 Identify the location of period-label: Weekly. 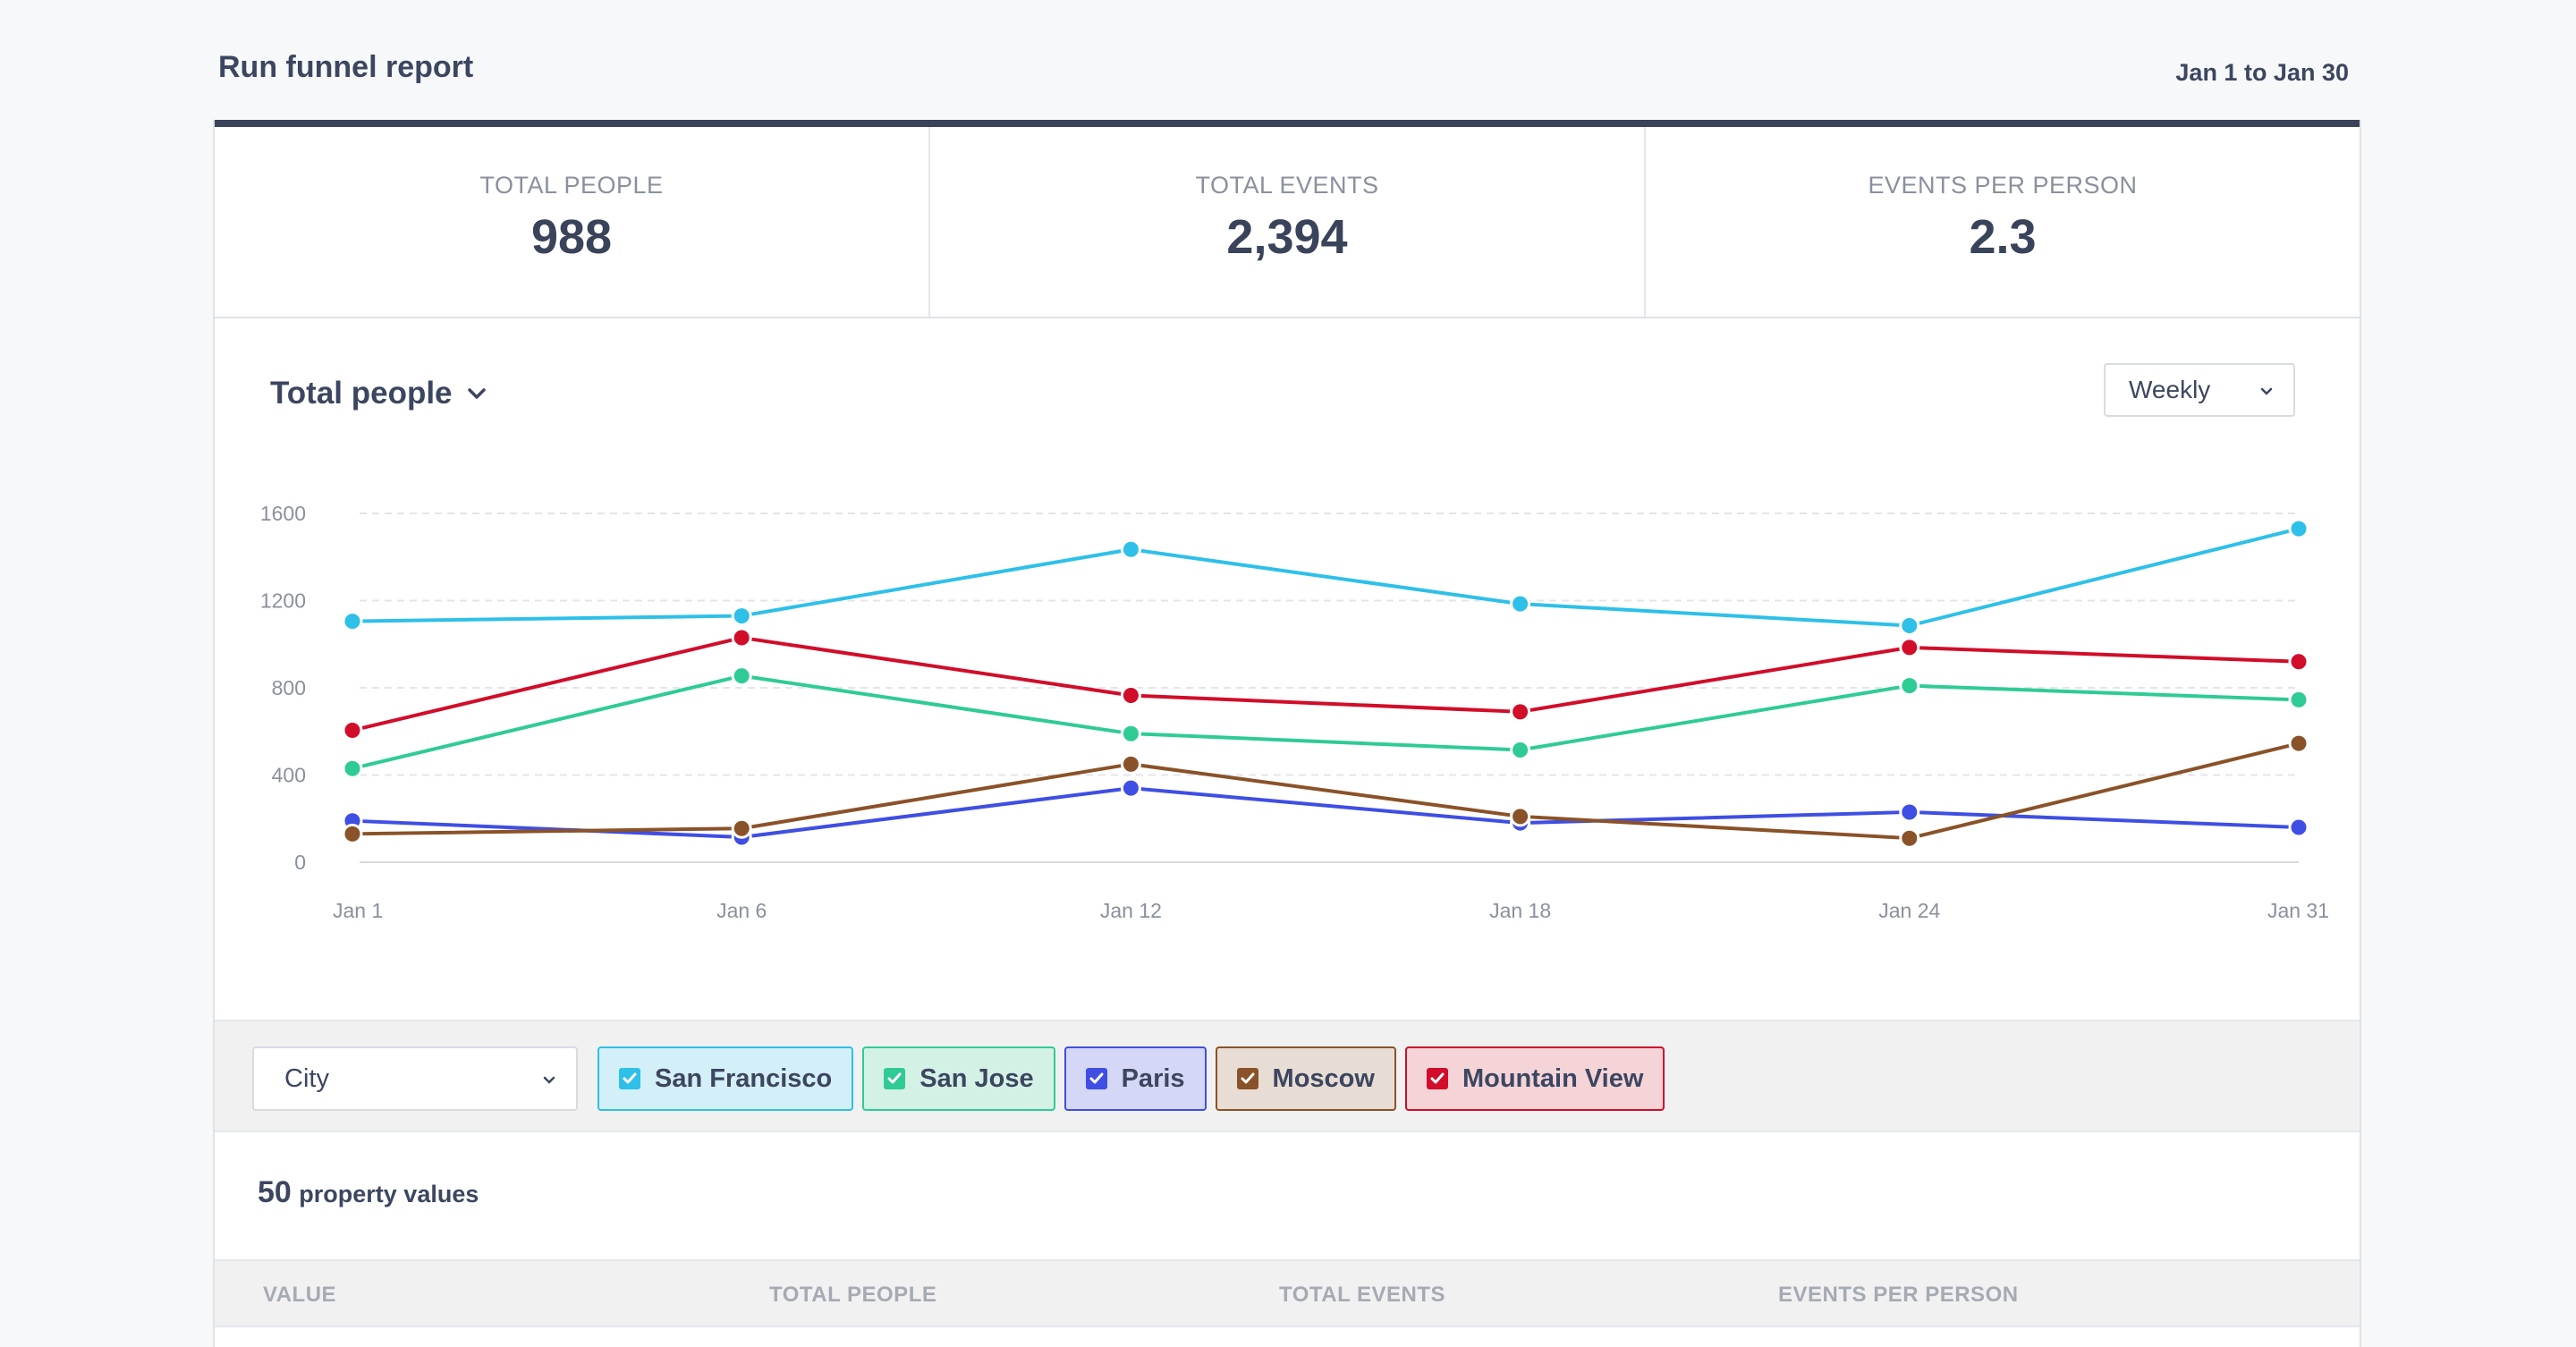
(2170, 389).